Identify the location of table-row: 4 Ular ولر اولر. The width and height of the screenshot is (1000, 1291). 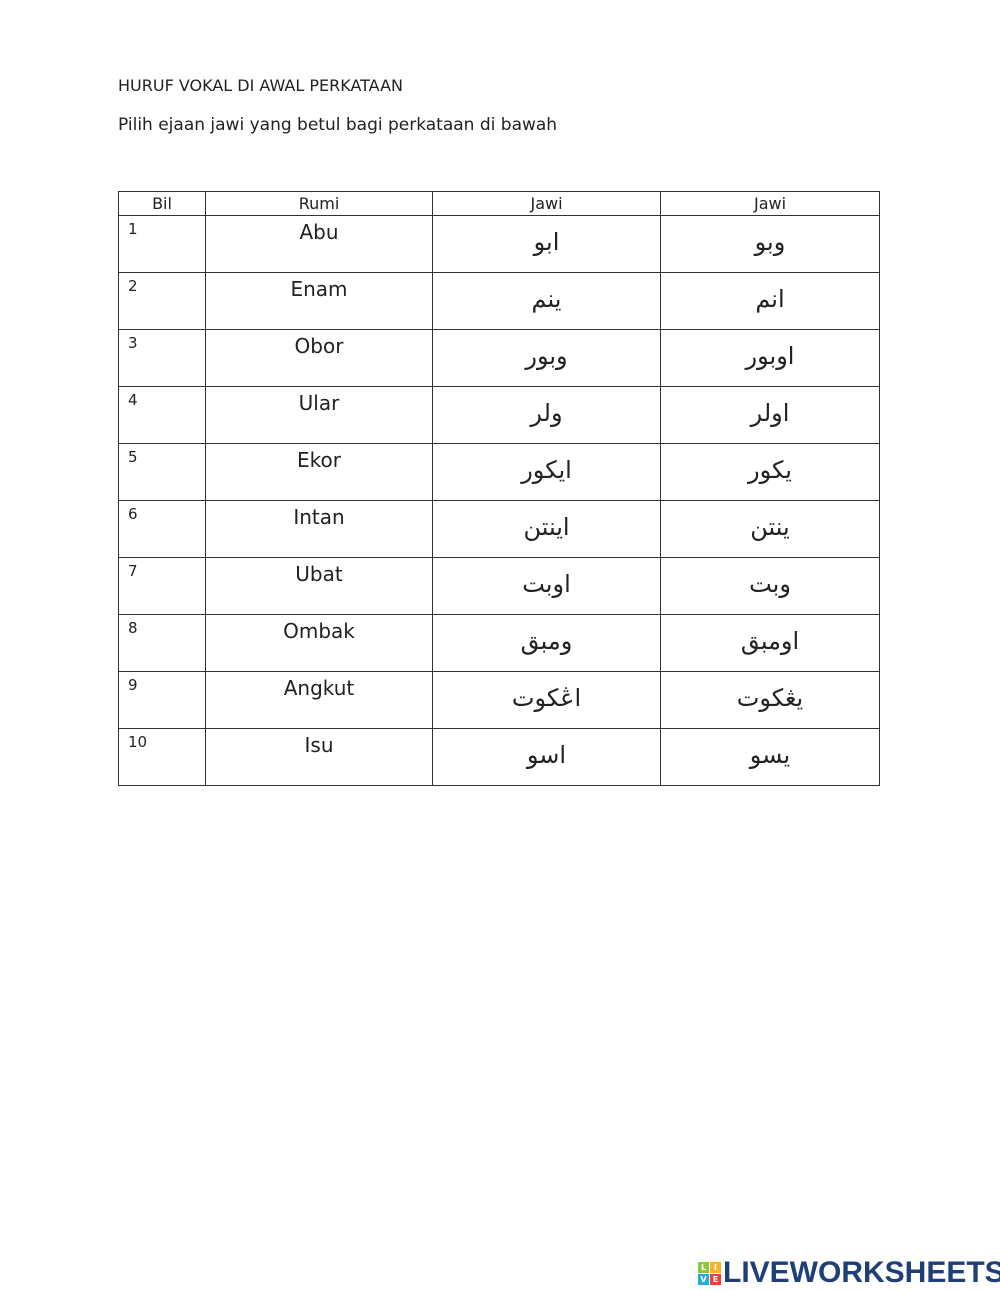
(499, 415).